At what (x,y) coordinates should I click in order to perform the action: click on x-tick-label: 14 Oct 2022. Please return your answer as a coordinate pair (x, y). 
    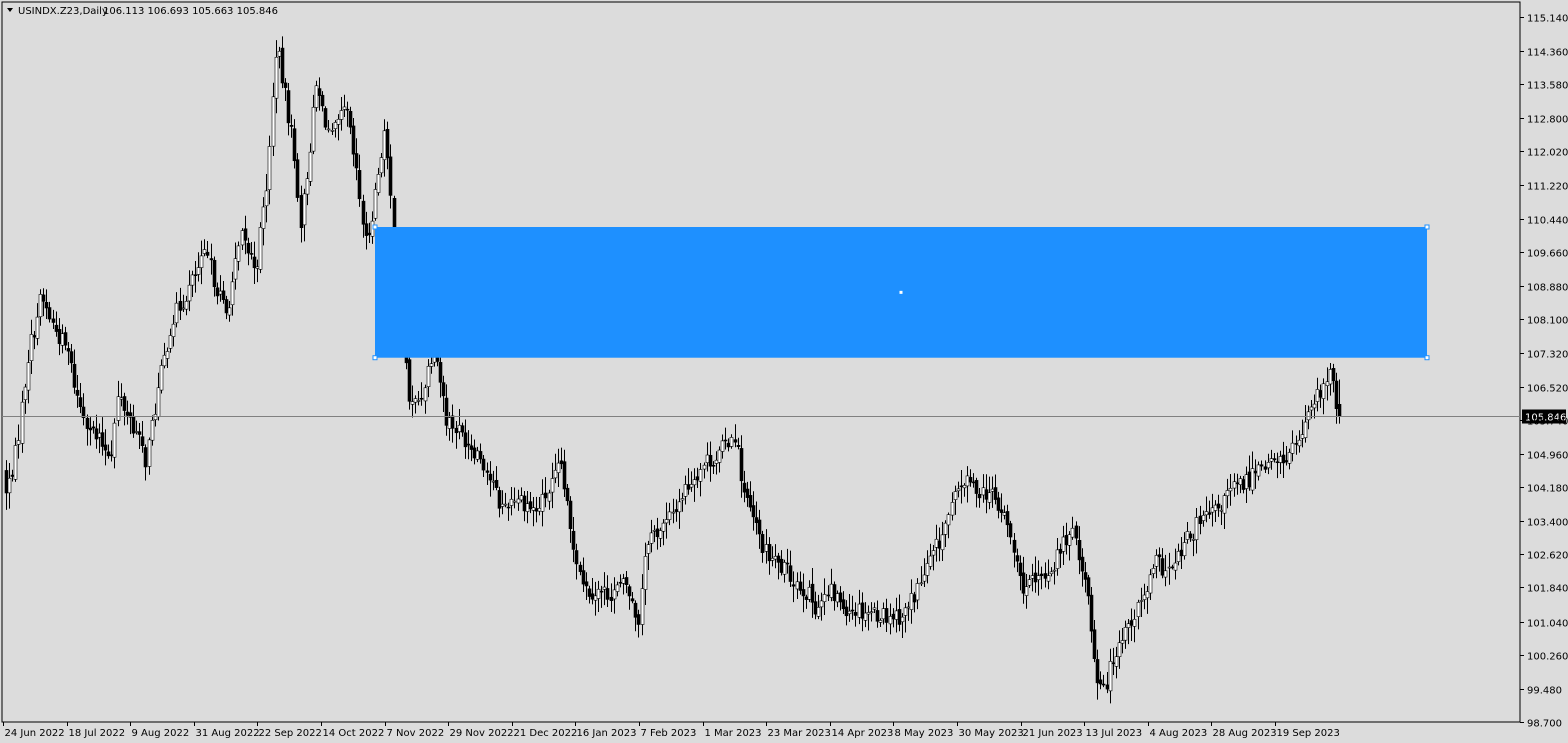
    Looking at the image, I should click on (354, 733).